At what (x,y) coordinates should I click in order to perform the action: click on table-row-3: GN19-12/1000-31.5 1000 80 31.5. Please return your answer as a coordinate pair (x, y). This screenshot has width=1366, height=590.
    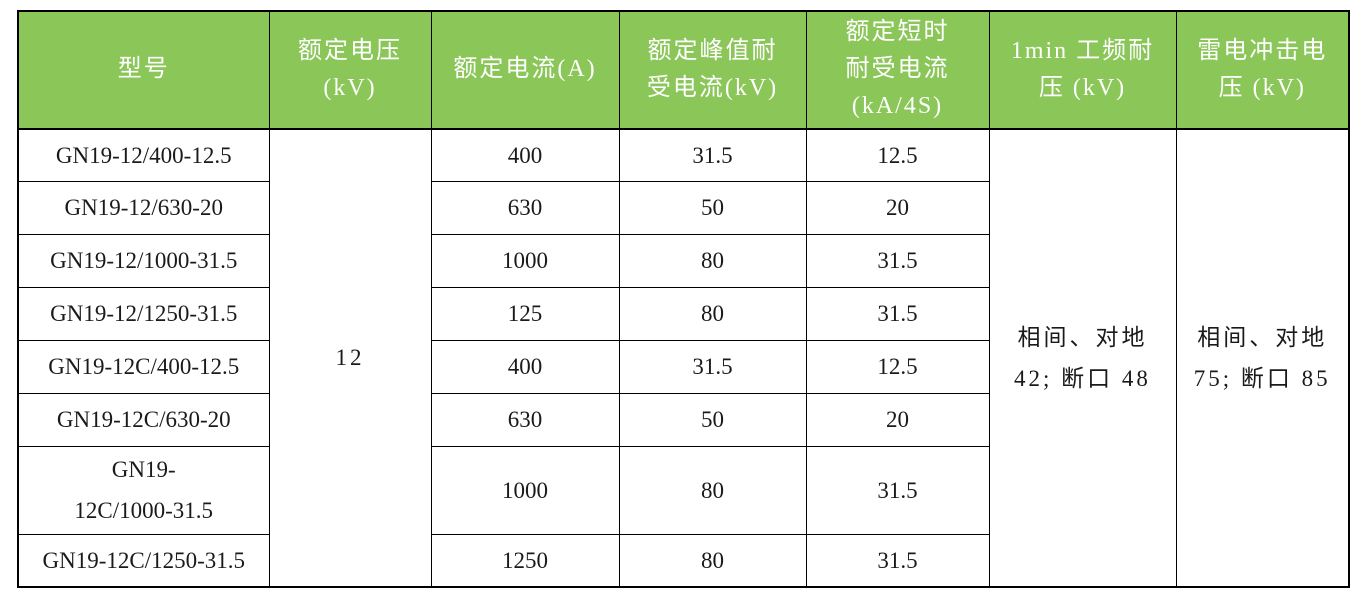
    Looking at the image, I should click on (683, 261).